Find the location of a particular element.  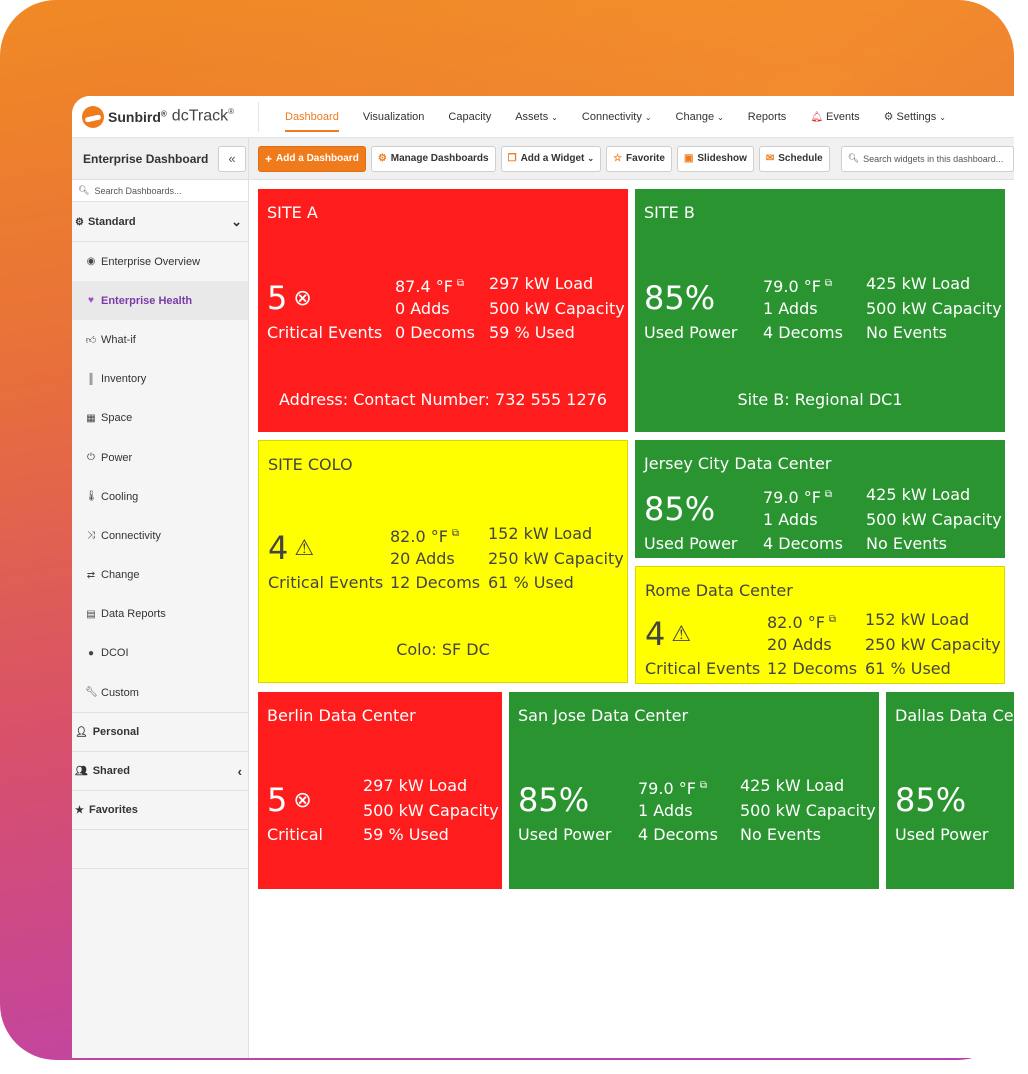

nav-reports: Reports is located at coordinates (767, 116).